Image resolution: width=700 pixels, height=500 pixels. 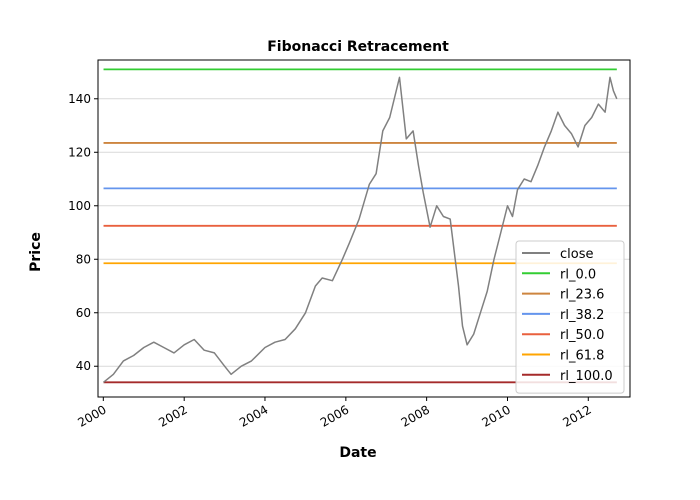 I want to click on legend-label-rl_23.6: rl_23.6, so click(x=582, y=295).